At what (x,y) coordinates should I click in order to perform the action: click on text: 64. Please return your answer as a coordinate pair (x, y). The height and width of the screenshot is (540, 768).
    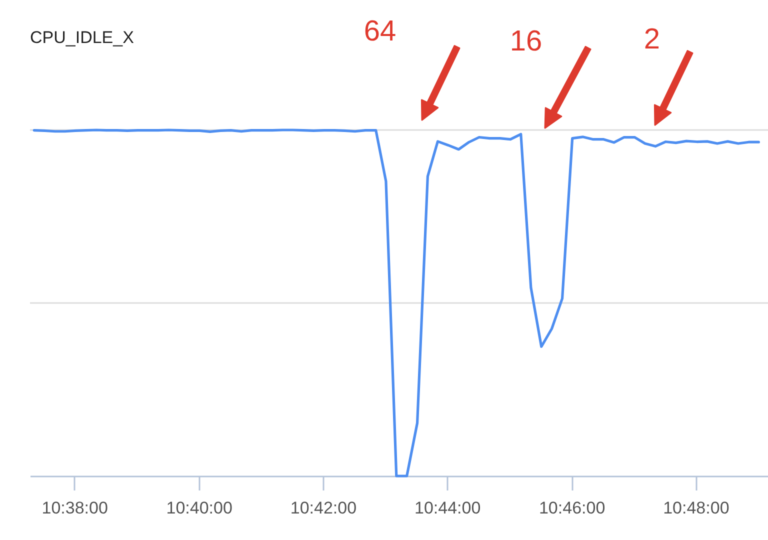
    Looking at the image, I should click on (380, 32).